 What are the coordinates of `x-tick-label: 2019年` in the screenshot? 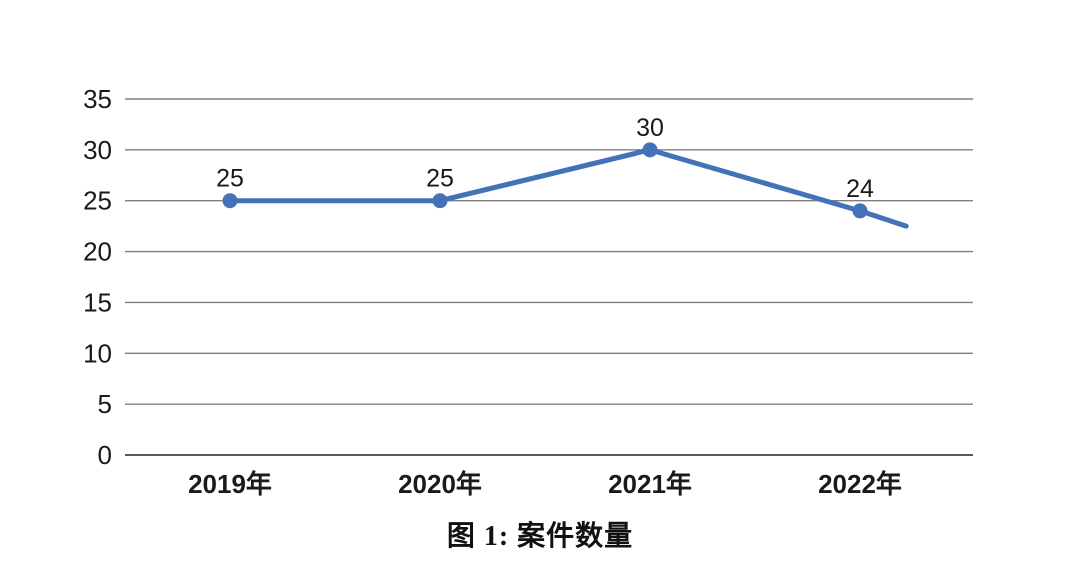 It's located at (230, 484).